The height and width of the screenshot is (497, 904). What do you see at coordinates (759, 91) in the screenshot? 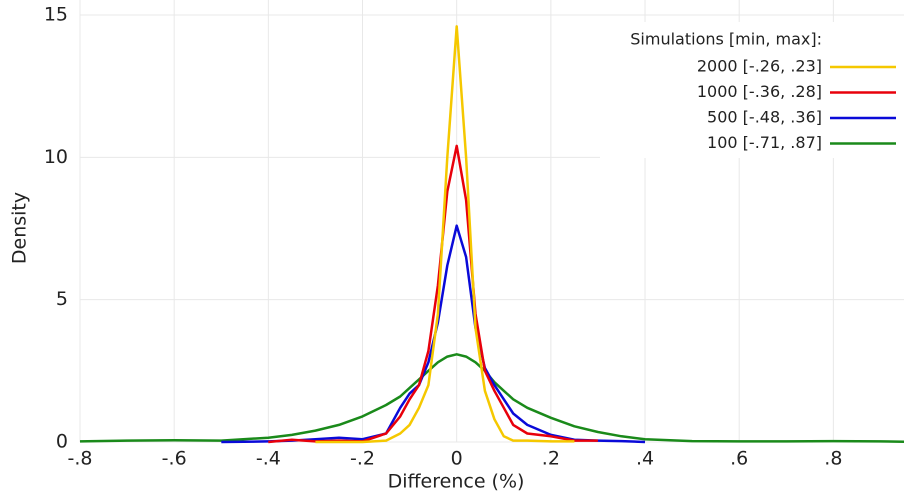
I see `legend-label: 1000 [-.36, .28]` at bounding box center [759, 91].